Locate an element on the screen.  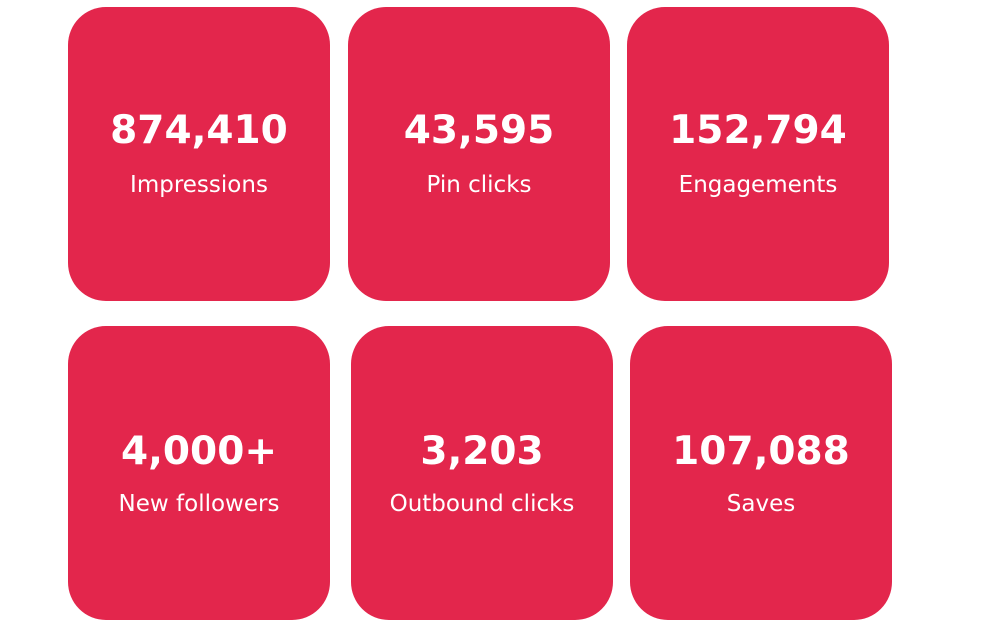
stat-label: New followers is located at coordinates (199, 504).